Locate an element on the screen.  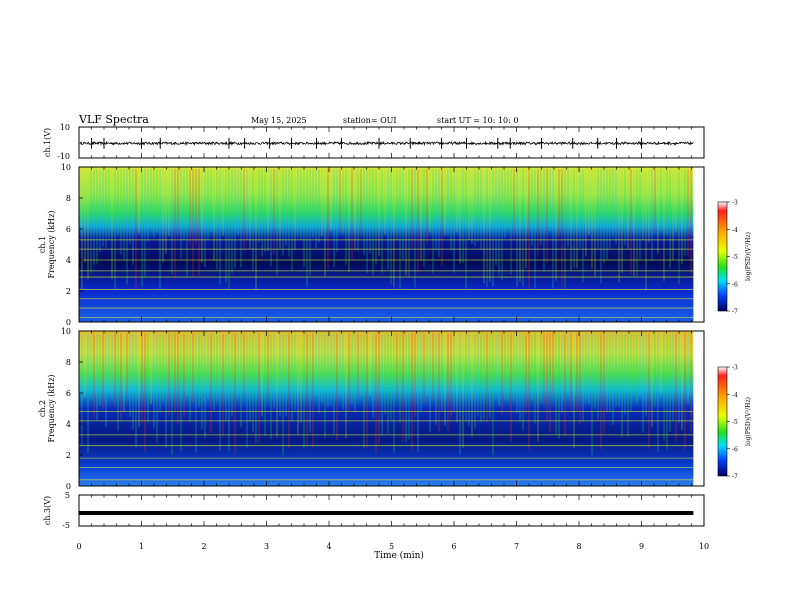
ch1-colorbar: -3 -4 -5 -6 -7 log(PSD)(V²/Hz) is located at coordinates (734, 258).